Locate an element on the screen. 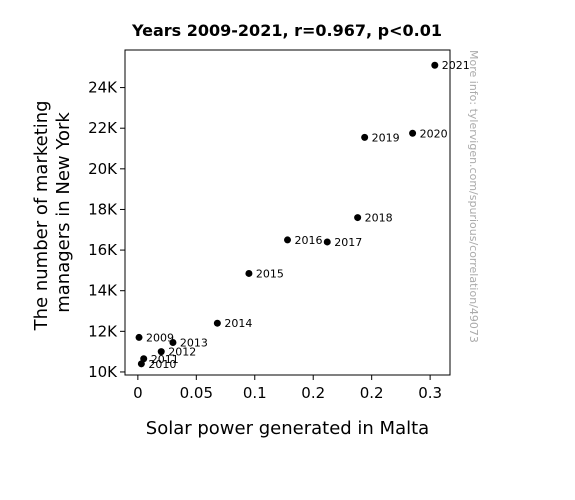 This screenshot has height=500, width=575. y-tick-label: 24K is located at coordinates (103, 88).